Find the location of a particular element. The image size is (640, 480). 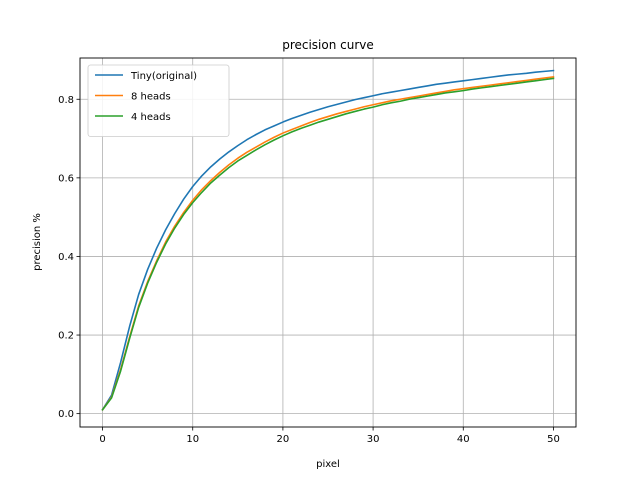

y-tick-label: 0.0 is located at coordinates (66, 414).